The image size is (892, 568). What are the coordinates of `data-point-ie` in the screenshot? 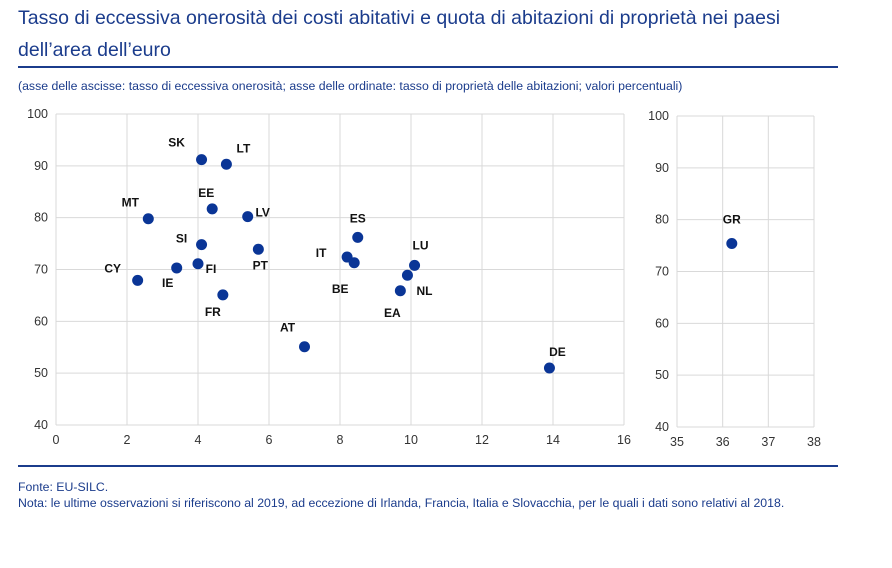 It's located at (177, 268).